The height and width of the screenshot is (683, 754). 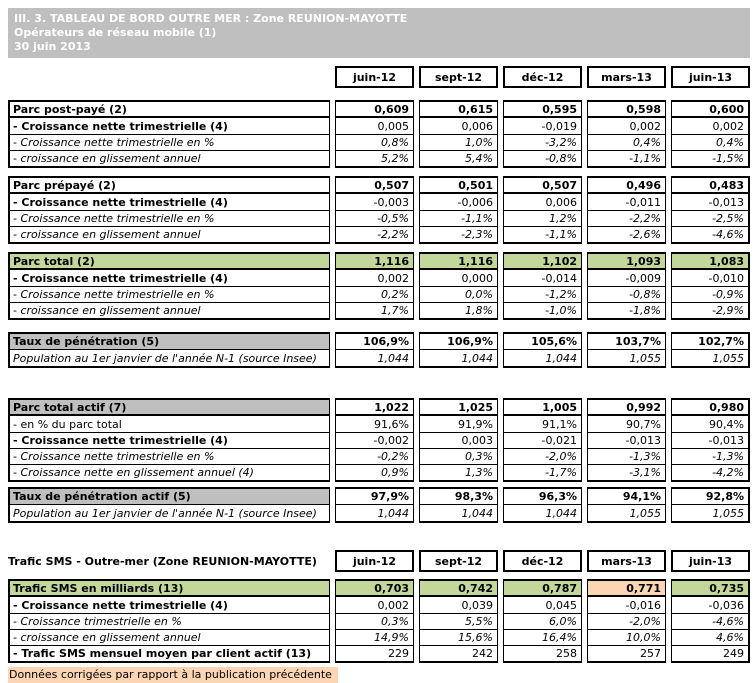 I want to click on trafic-sms-column-juin-12: 0,703 0,002 0,3% 14,9% 229, so click(x=374, y=621).